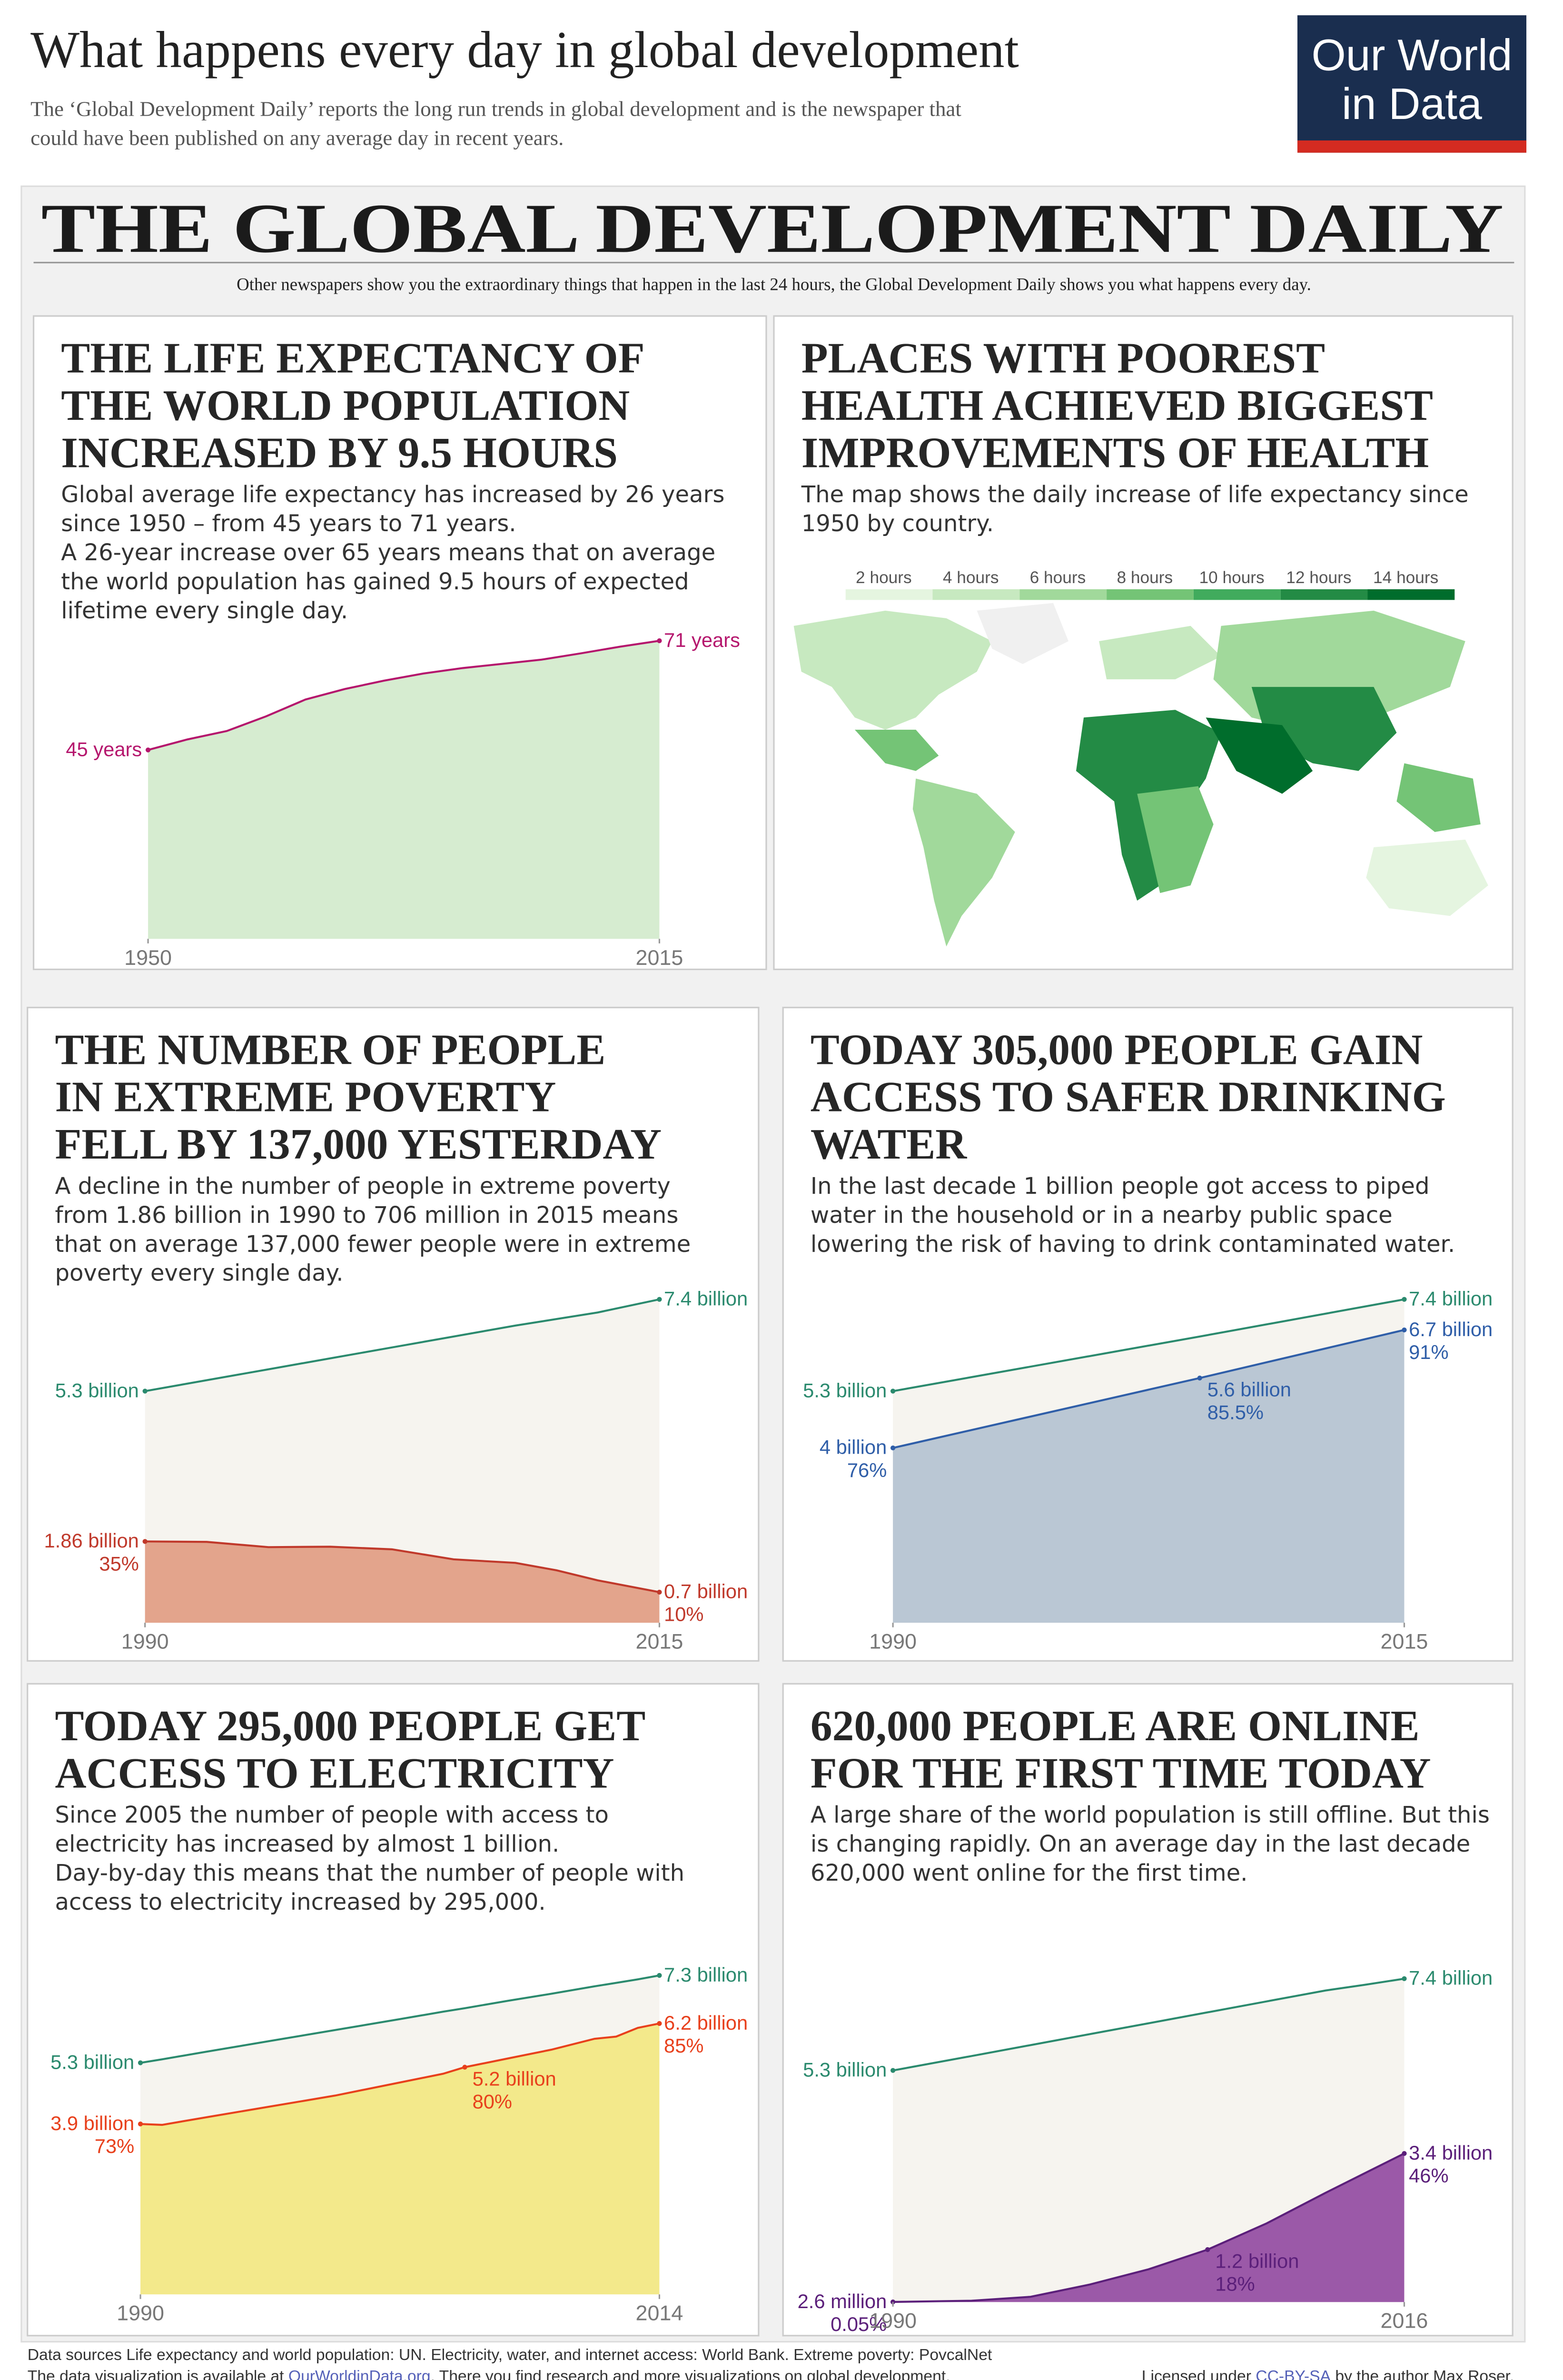 This screenshot has width=1563, height=2380. I want to click on panel-text: poverty every single day., so click(199, 1273).